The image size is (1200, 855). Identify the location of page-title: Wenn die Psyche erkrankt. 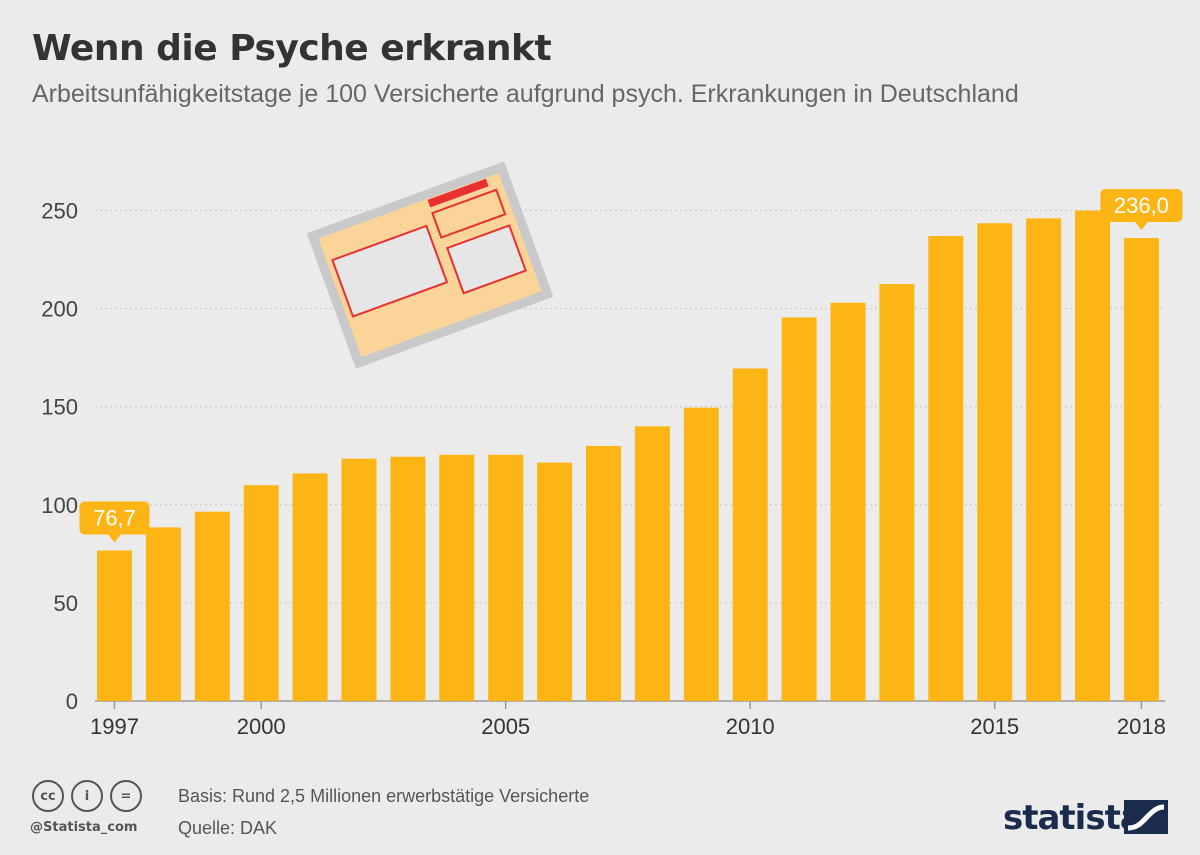
(292, 48).